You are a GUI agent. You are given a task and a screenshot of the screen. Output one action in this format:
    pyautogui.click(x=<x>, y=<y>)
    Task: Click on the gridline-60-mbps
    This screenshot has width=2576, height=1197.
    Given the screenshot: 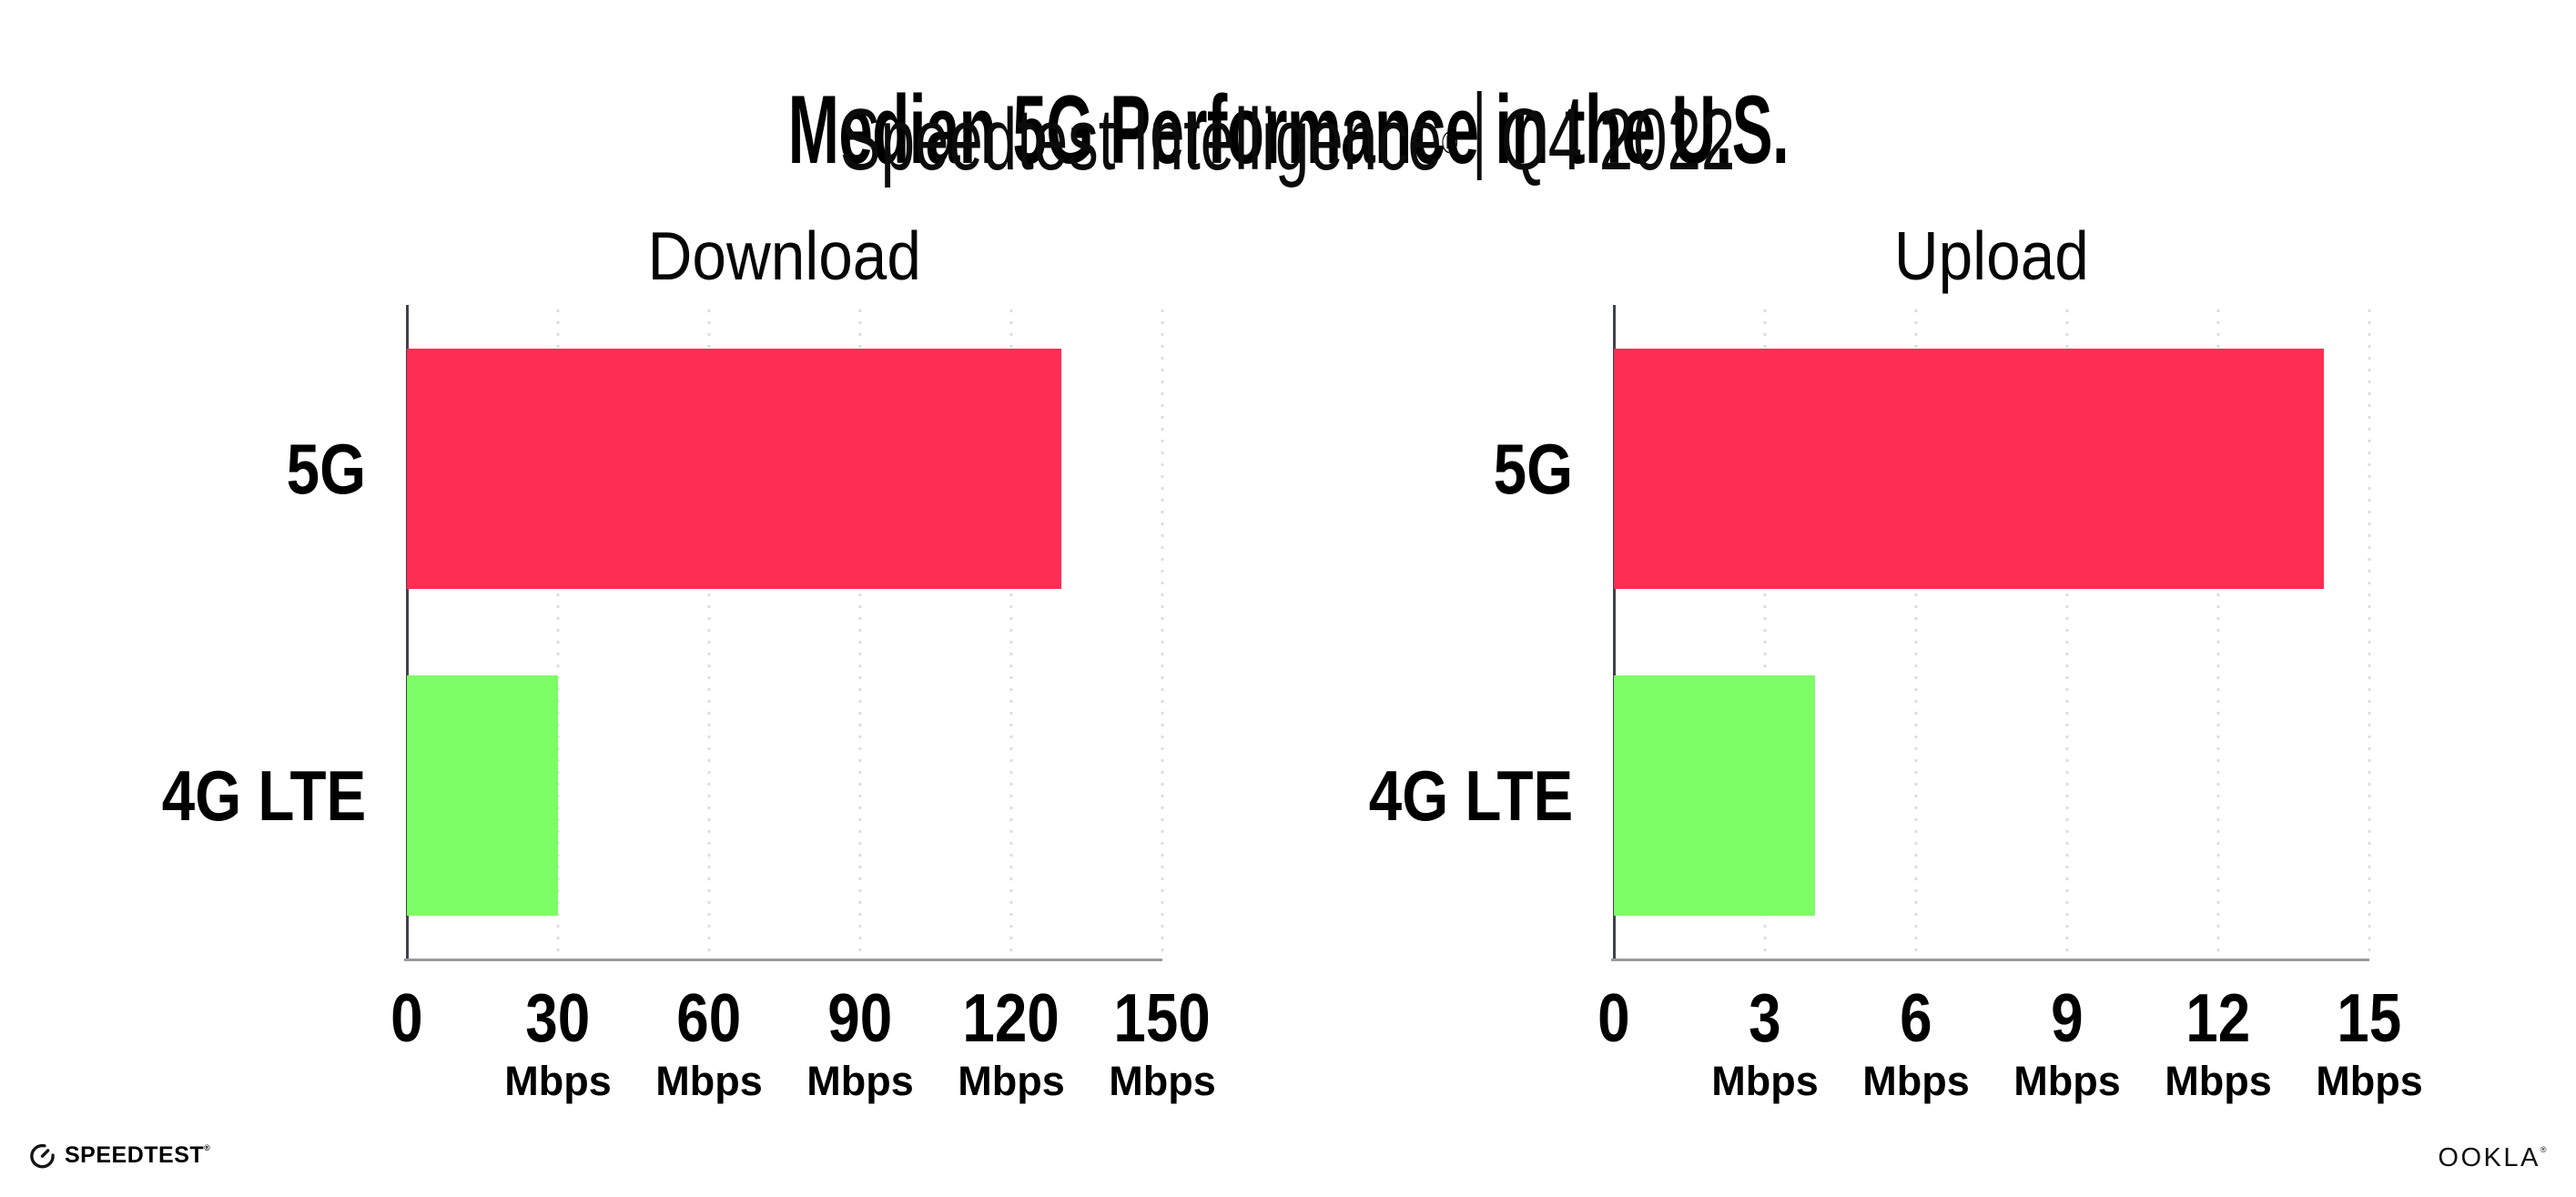 What is the action you would take?
    pyautogui.click(x=709, y=632)
    